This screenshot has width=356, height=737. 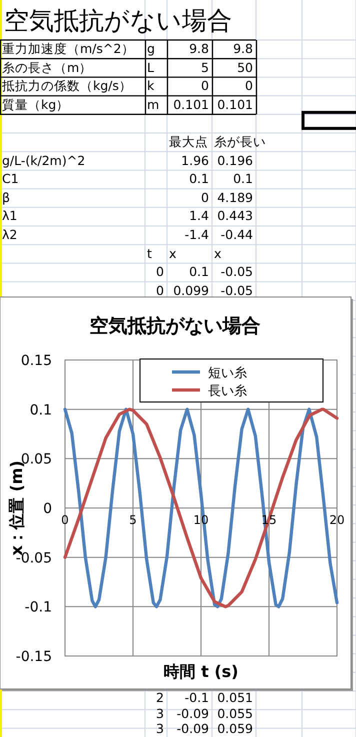 I want to click on x-axis-title: 時間 t (s), so click(x=201, y=671).